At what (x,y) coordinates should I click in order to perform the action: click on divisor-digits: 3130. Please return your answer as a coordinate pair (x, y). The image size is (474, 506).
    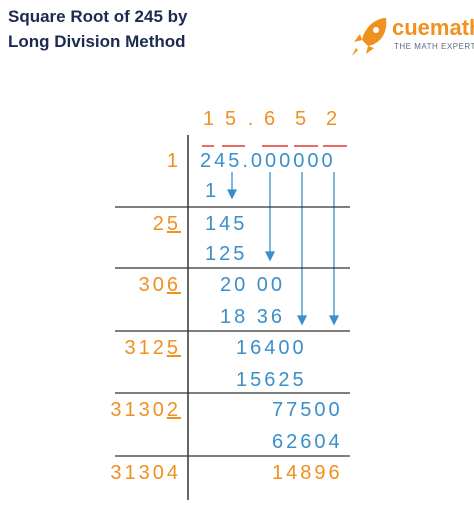
    Looking at the image, I should click on (138, 410).